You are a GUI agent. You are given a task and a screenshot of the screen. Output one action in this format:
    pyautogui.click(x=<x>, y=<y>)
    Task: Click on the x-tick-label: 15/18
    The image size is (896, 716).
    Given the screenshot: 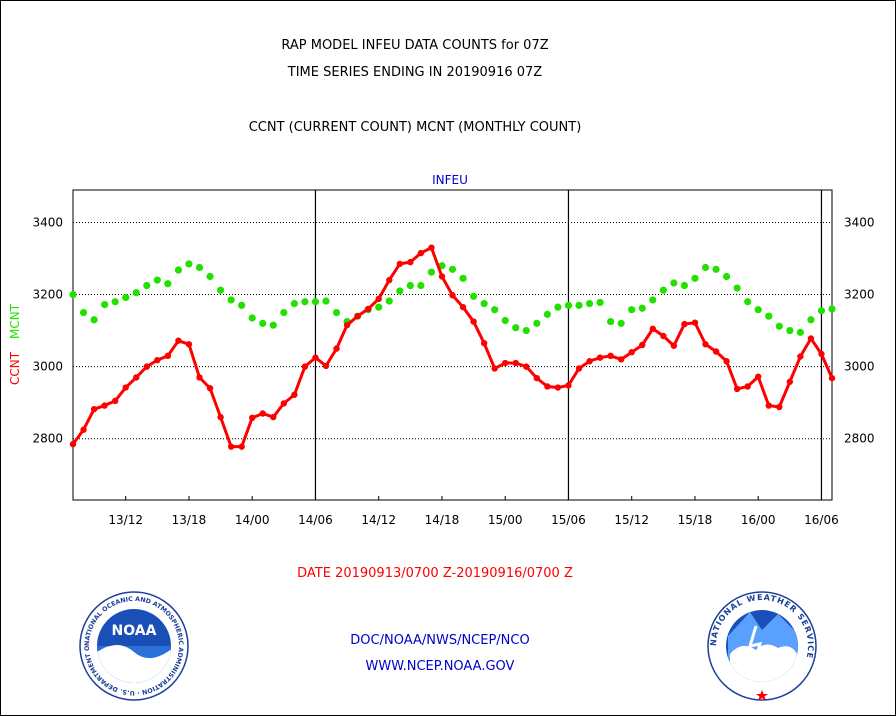 What is the action you would take?
    pyautogui.click(x=695, y=520)
    